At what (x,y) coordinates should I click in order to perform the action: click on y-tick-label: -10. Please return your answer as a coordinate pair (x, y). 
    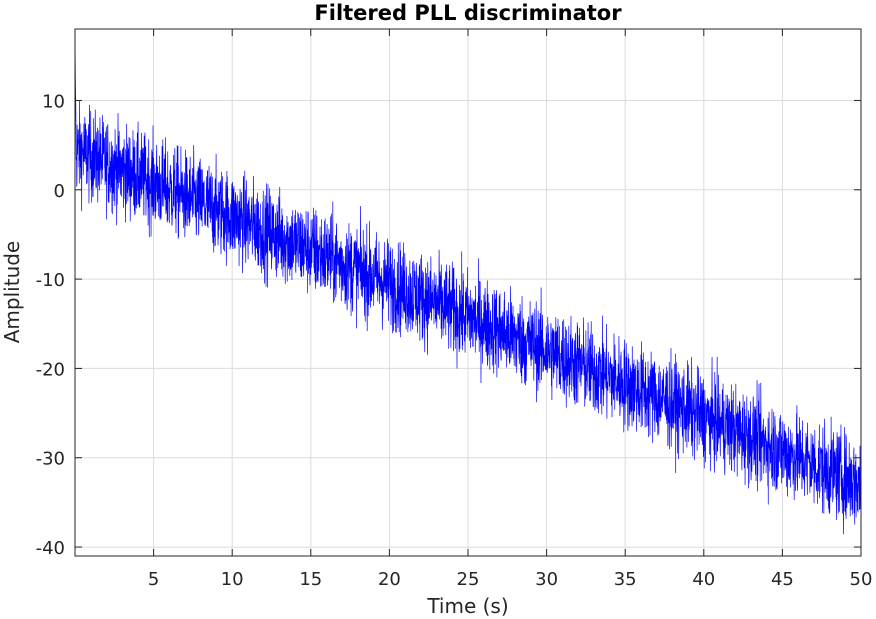
    Looking at the image, I should click on (50, 280).